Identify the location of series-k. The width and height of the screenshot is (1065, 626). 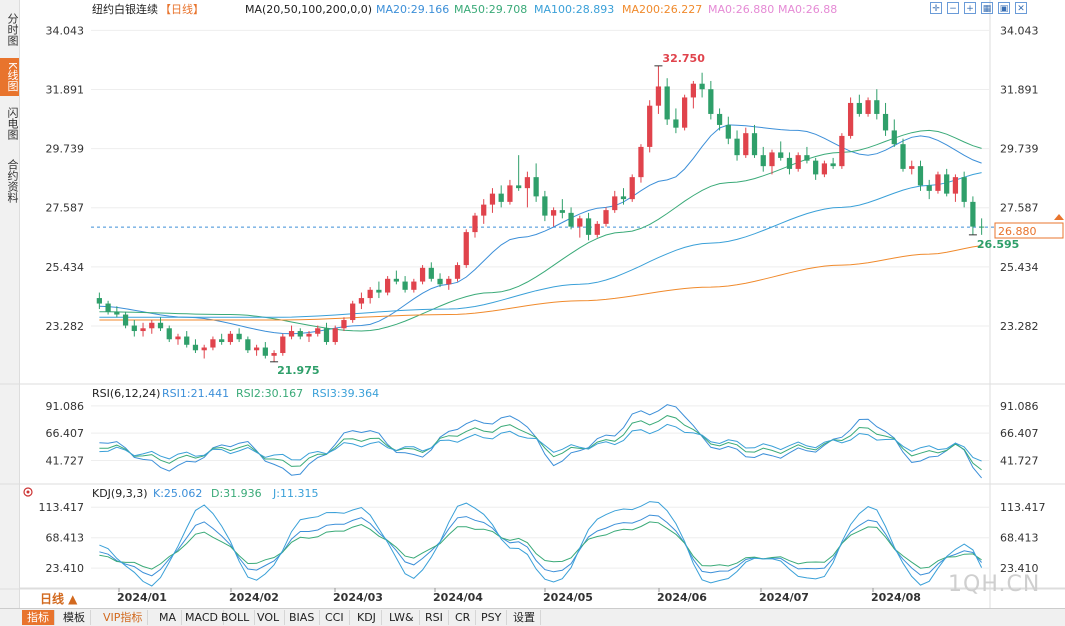
(540, 545).